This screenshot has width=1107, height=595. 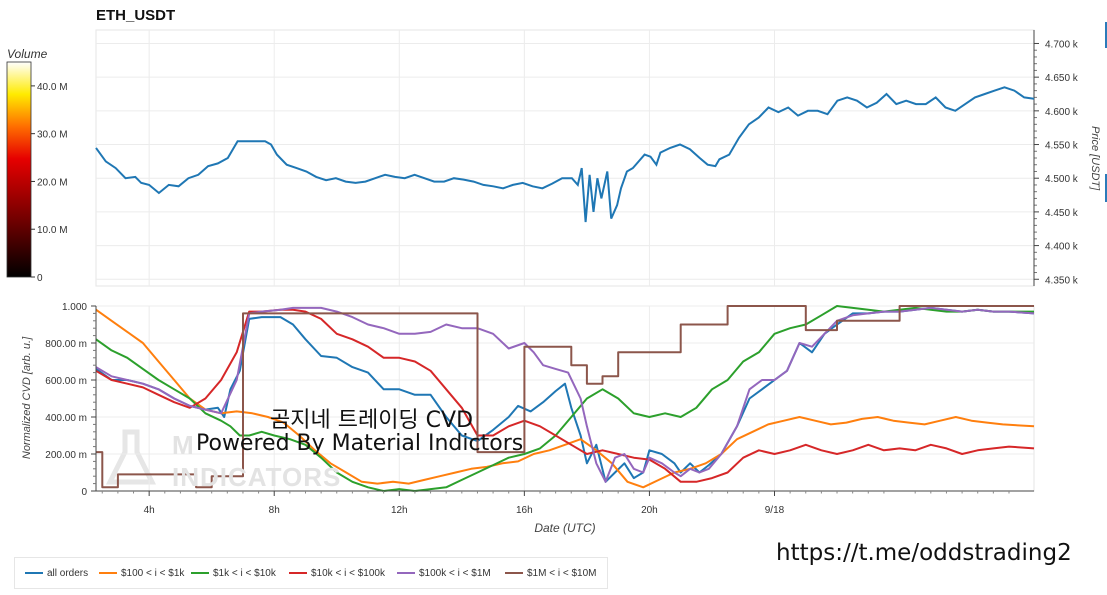 I want to click on legend-item: $100k < i < $1M, so click(x=444, y=573).